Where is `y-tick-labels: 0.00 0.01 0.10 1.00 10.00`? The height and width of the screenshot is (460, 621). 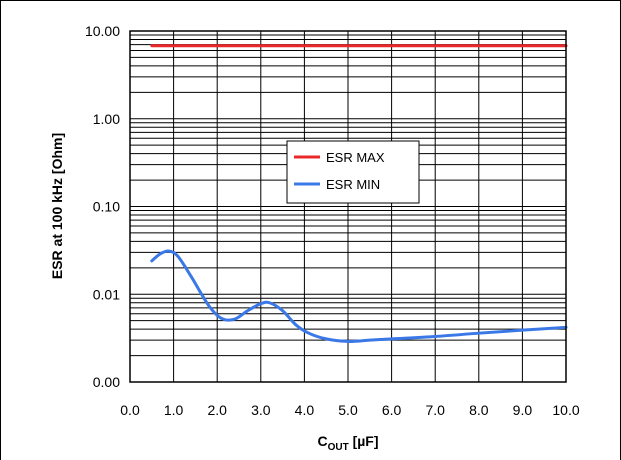
y-tick-labels: 0.00 0.01 0.10 1.00 10.00 is located at coordinates (102, 206).